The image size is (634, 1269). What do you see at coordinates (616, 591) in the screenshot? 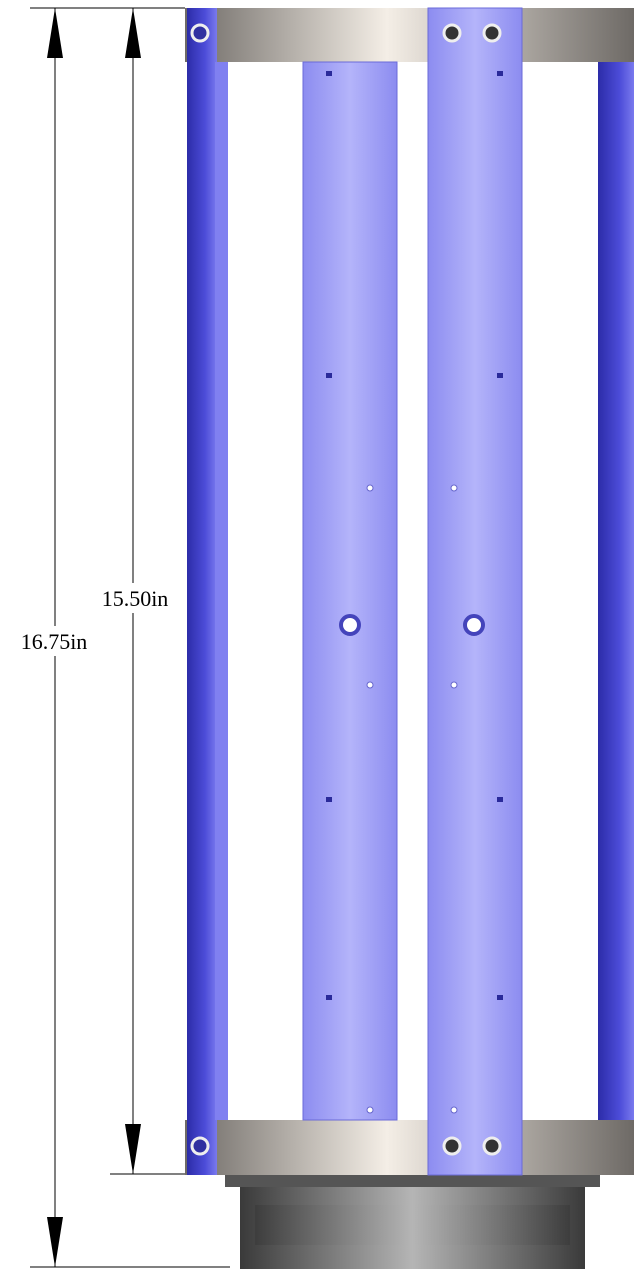
I see `right-rail` at bounding box center [616, 591].